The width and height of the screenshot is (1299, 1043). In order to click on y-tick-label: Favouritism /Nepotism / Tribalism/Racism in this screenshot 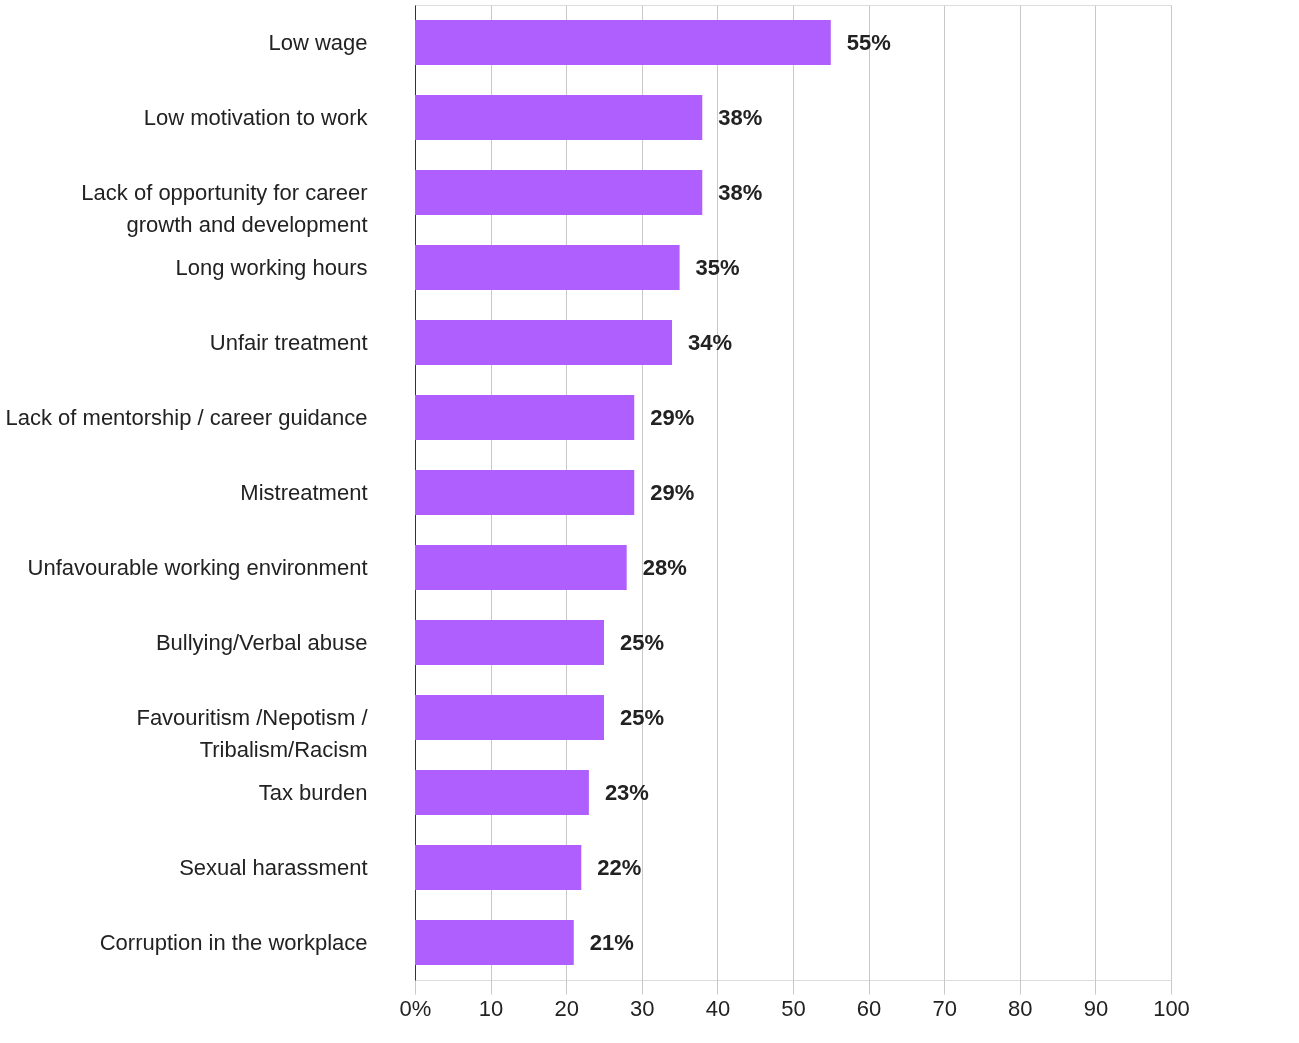, I will do `click(252, 733)`.